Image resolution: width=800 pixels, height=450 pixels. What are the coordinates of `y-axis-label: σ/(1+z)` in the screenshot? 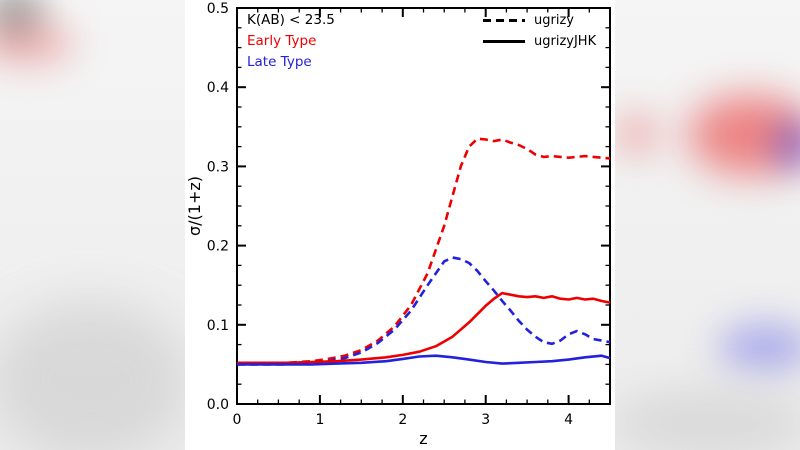 It's located at (194, 206).